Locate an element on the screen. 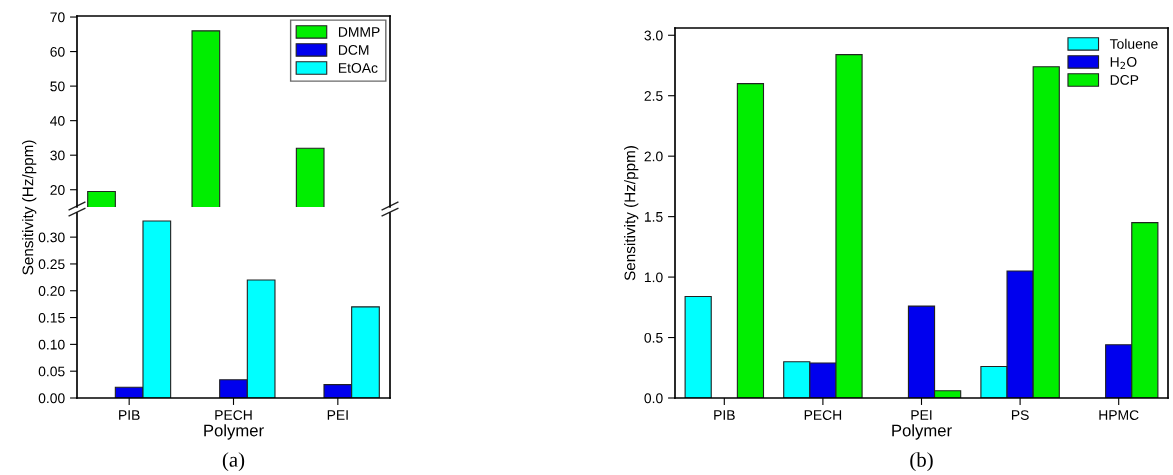 This screenshot has width=1173, height=475. y-tick-label: 1.5 is located at coordinates (653, 217).